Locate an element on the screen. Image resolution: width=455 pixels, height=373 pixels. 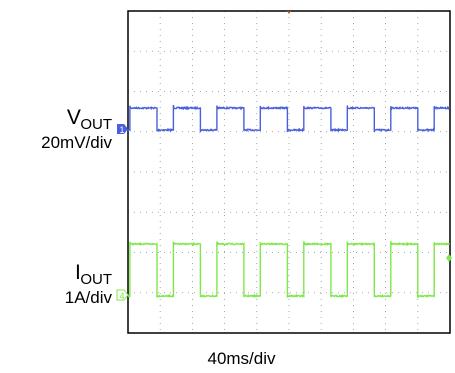
time-scale-label: 40ms/div is located at coordinates (241, 358).